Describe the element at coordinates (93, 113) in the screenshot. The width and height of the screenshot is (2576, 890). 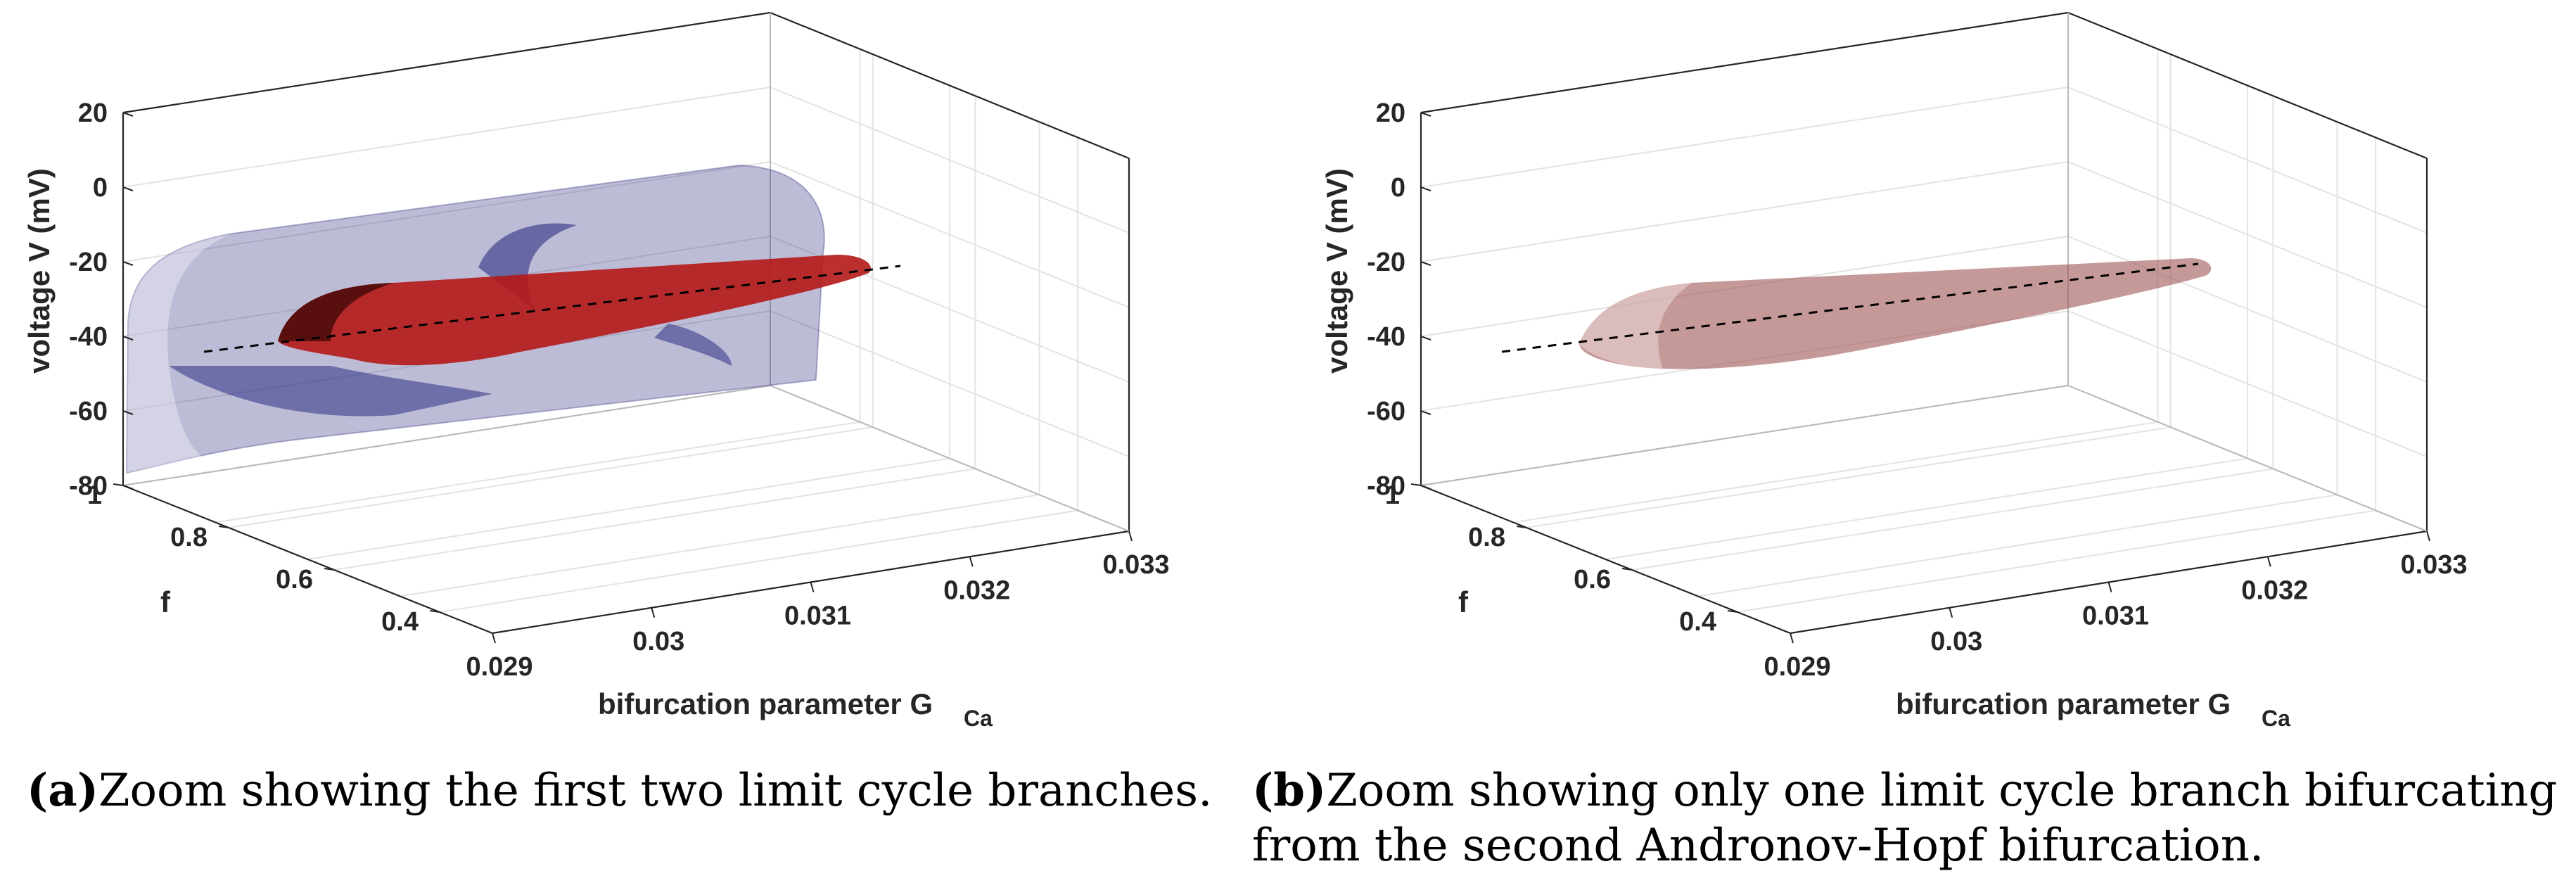
I see `z-tick-label: 20` at that location.